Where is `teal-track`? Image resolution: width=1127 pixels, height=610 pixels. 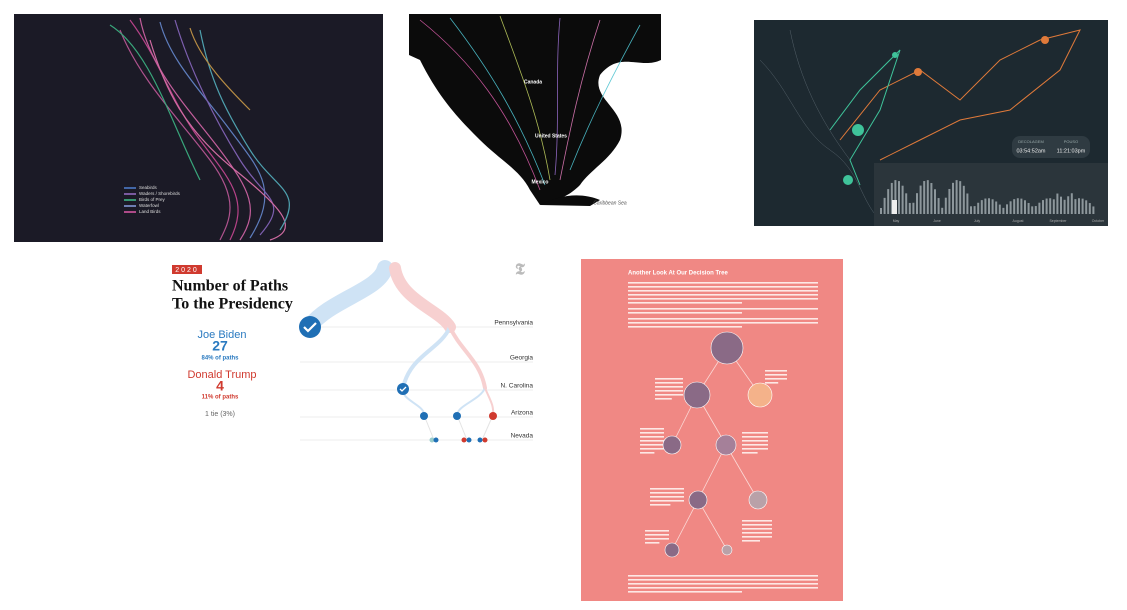
teal-track is located at coordinates (865, 117).